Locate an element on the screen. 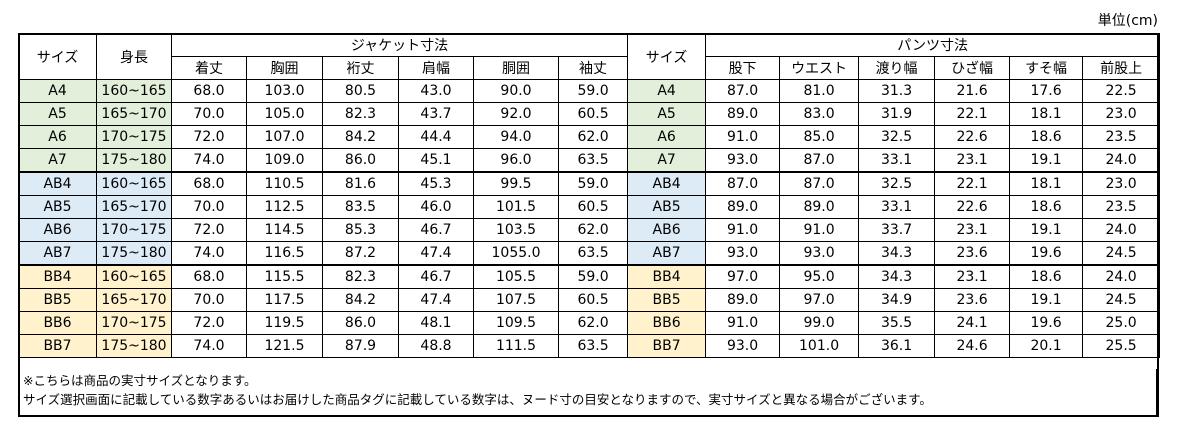 This screenshot has width=1186, height=439. header-jacket-col: 裄丈 is located at coordinates (360, 68).